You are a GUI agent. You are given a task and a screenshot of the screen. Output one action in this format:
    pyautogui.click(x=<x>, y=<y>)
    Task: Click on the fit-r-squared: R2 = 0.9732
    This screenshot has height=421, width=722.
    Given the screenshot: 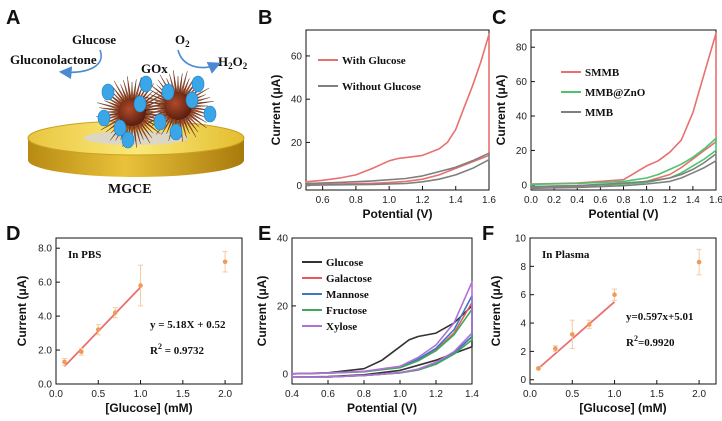 What is the action you would take?
    pyautogui.click(x=177, y=349)
    